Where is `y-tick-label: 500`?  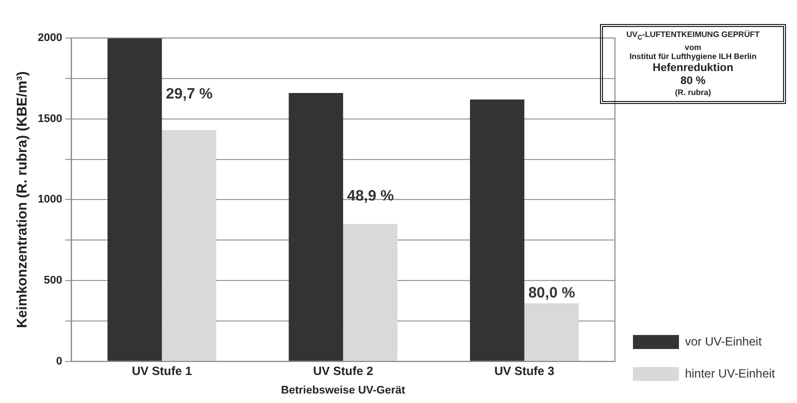
y-tick-label: 500 is located at coordinates (53, 280).